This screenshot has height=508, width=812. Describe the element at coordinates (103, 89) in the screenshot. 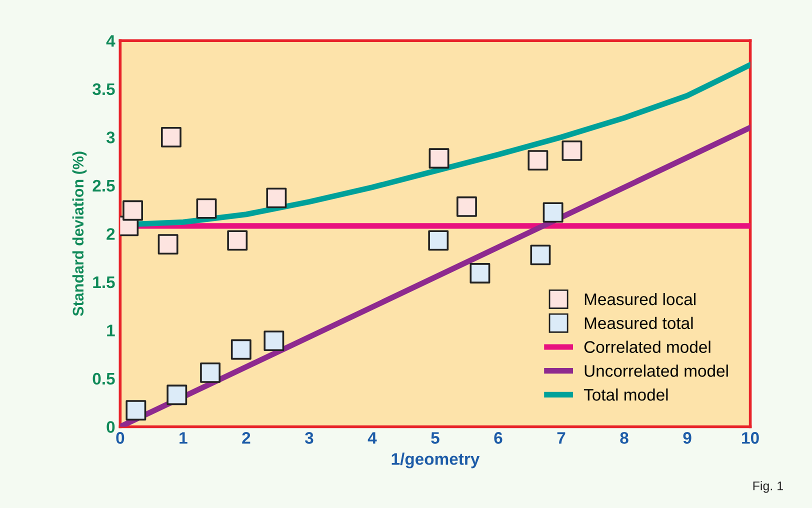

I see `y-tick-label: 3.5` at that location.